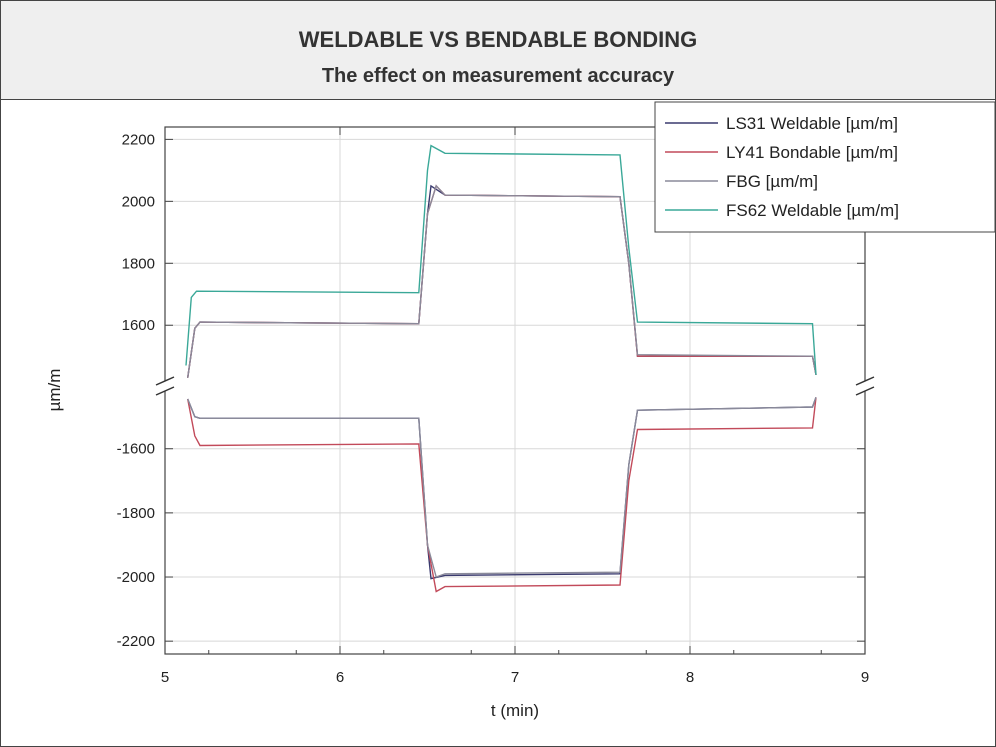 The image size is (996, 747). I want to click on figure-subtitle: The effect on measurement accuracy, so click(498, 76).